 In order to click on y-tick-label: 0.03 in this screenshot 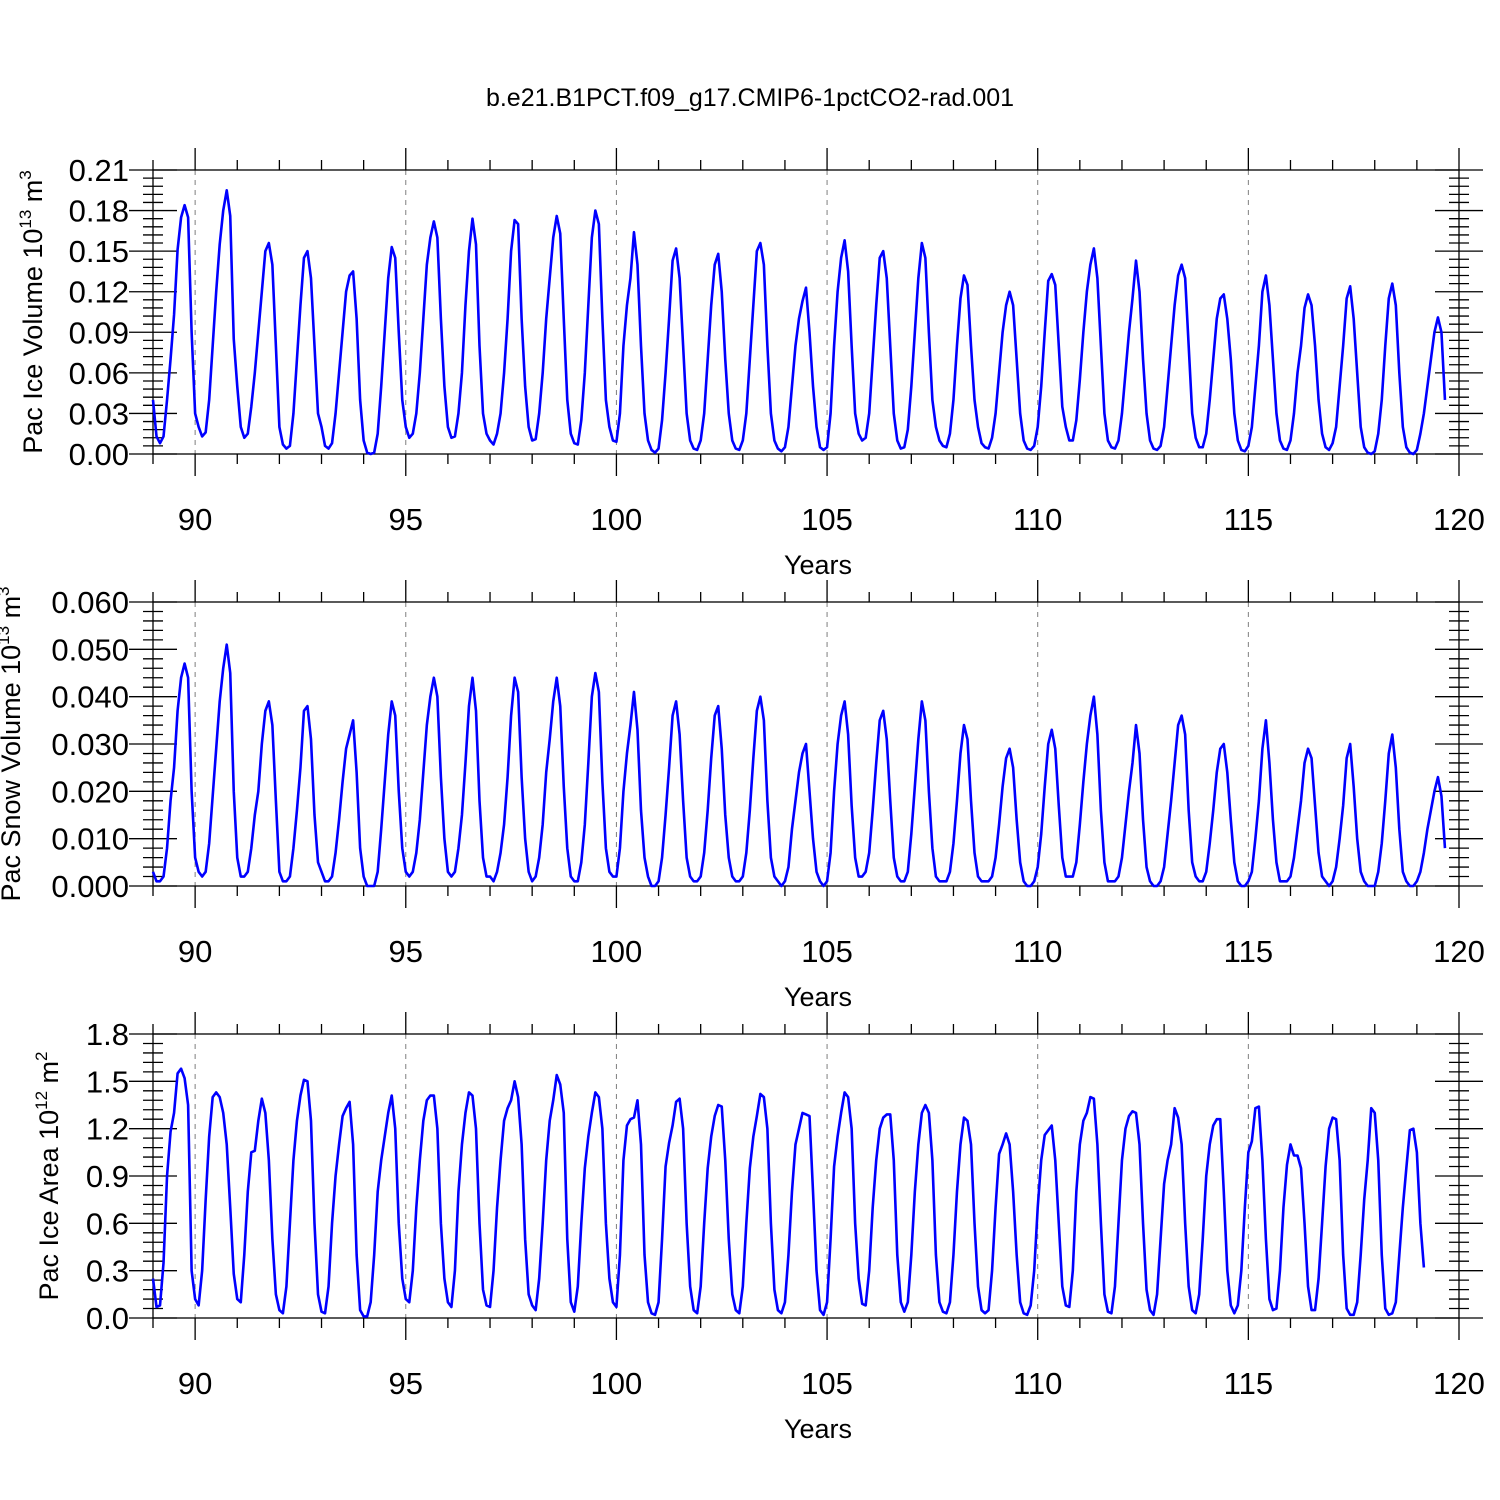, I will do `click(99, 413)`.